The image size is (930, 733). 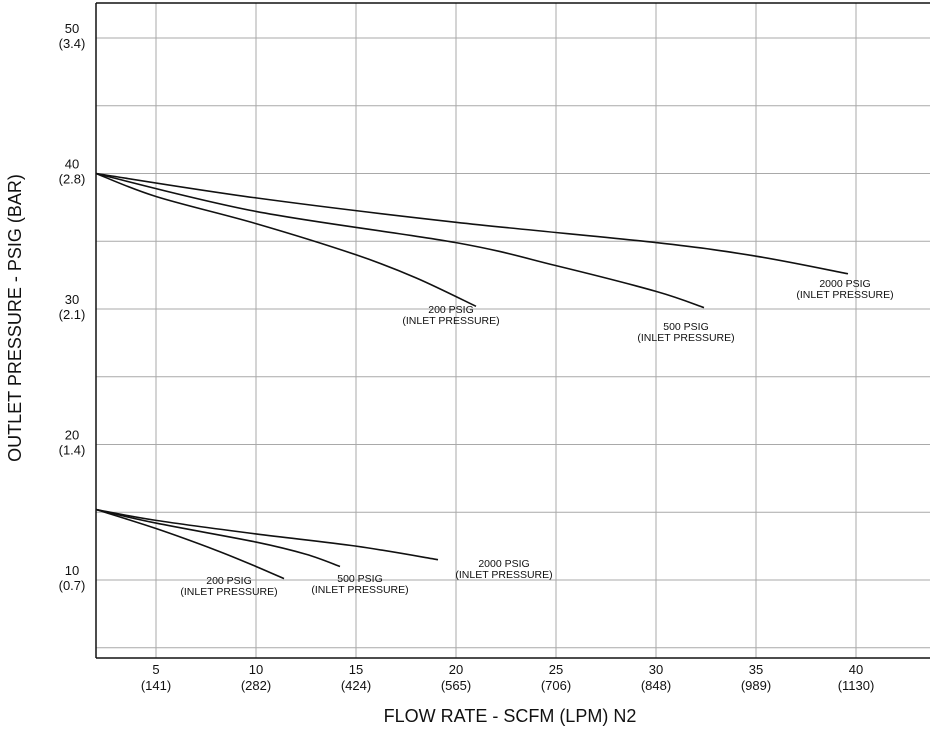 I want to click on curve-sublabel-3: (INLET PRESSURE), so click(x=844, y=295).